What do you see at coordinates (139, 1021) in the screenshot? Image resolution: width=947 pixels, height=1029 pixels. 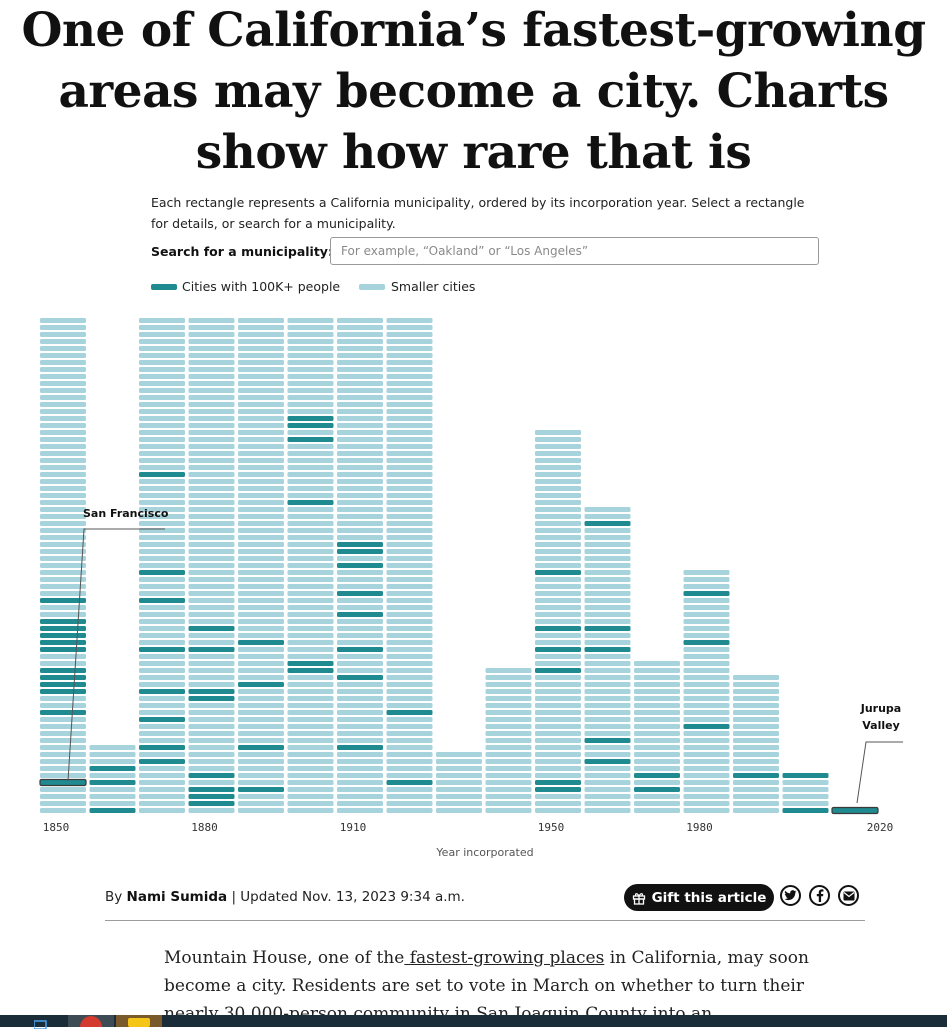 I see `taskbar-app-button` at bounding box center [139, 1021].